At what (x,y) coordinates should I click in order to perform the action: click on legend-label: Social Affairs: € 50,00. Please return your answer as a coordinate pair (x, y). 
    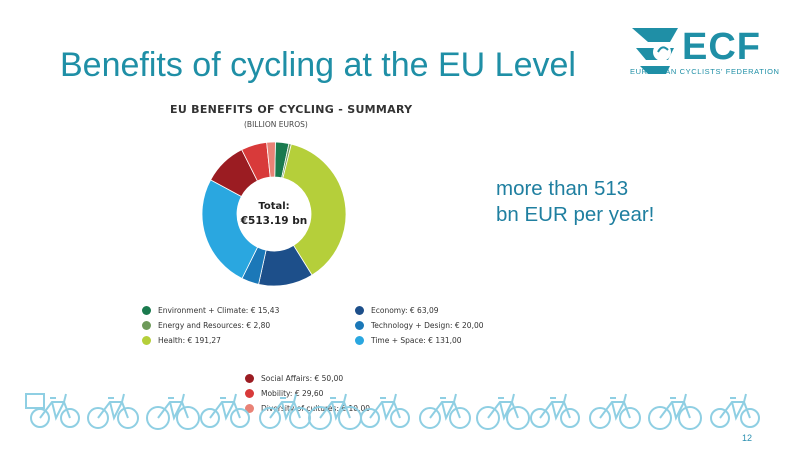
    Looking at the image, I should click on (302, 378).